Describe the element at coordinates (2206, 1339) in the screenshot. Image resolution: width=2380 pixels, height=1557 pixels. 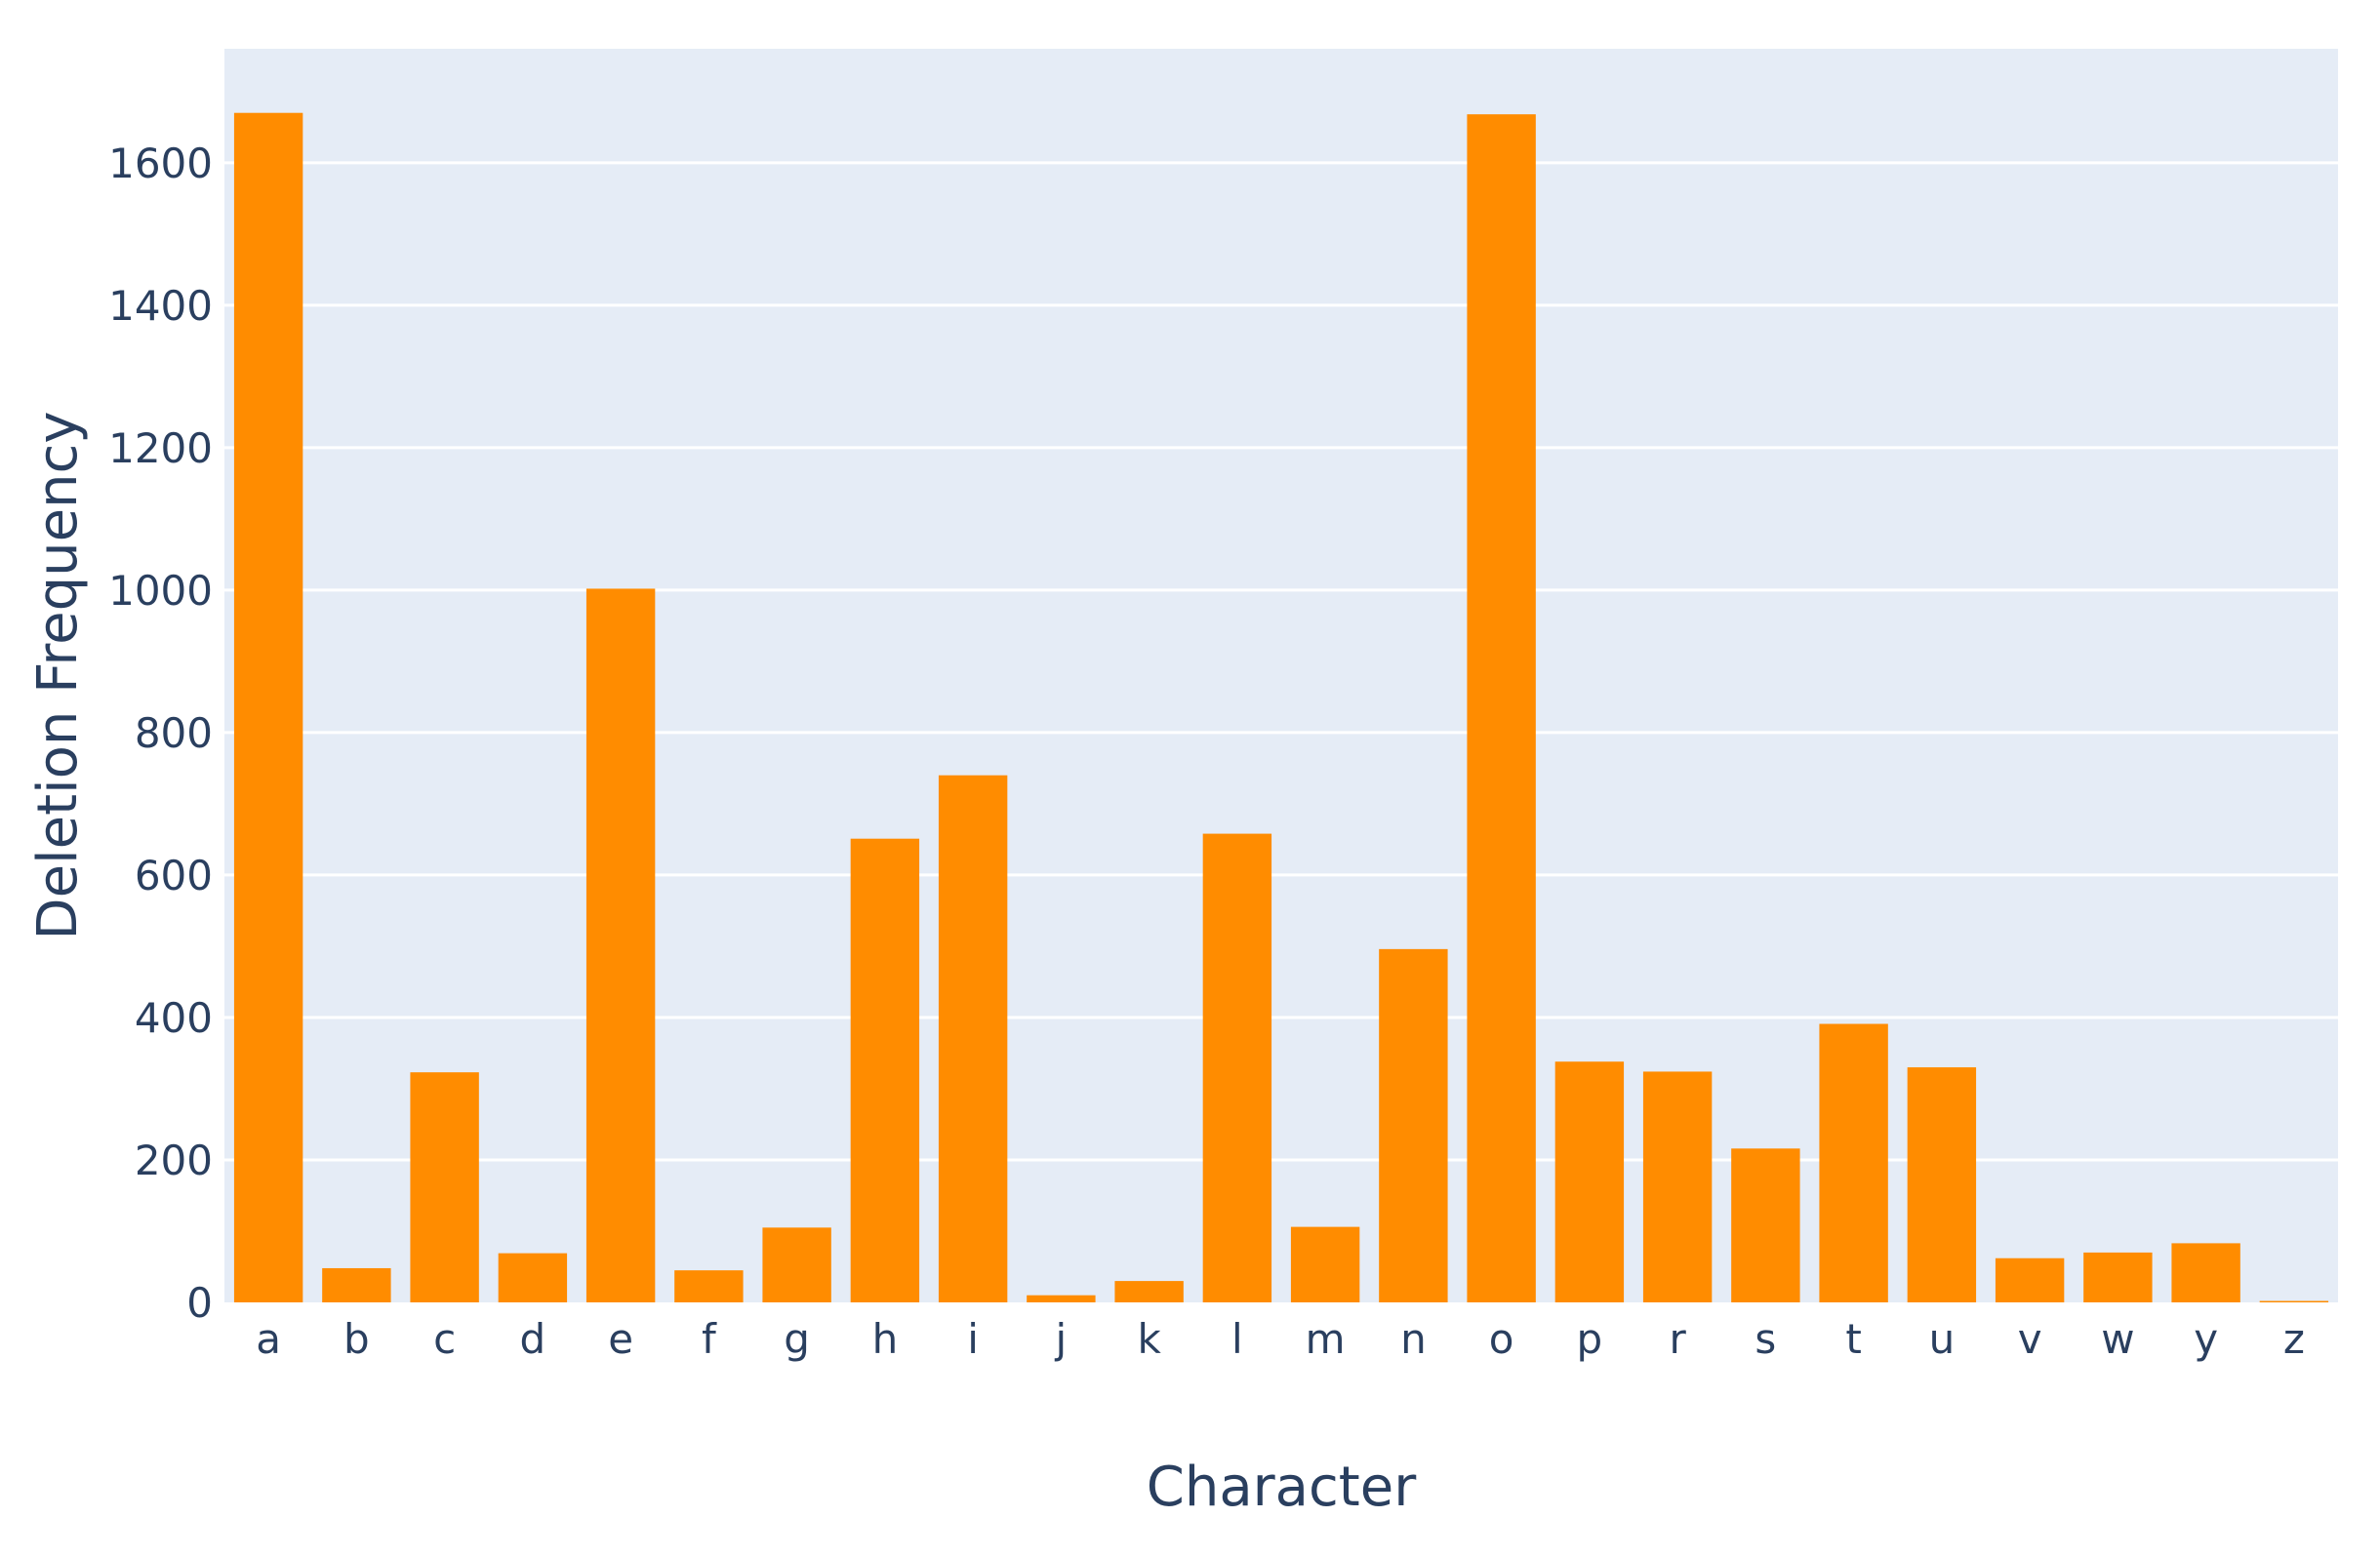
I see `x-tick-label: y` at that location.